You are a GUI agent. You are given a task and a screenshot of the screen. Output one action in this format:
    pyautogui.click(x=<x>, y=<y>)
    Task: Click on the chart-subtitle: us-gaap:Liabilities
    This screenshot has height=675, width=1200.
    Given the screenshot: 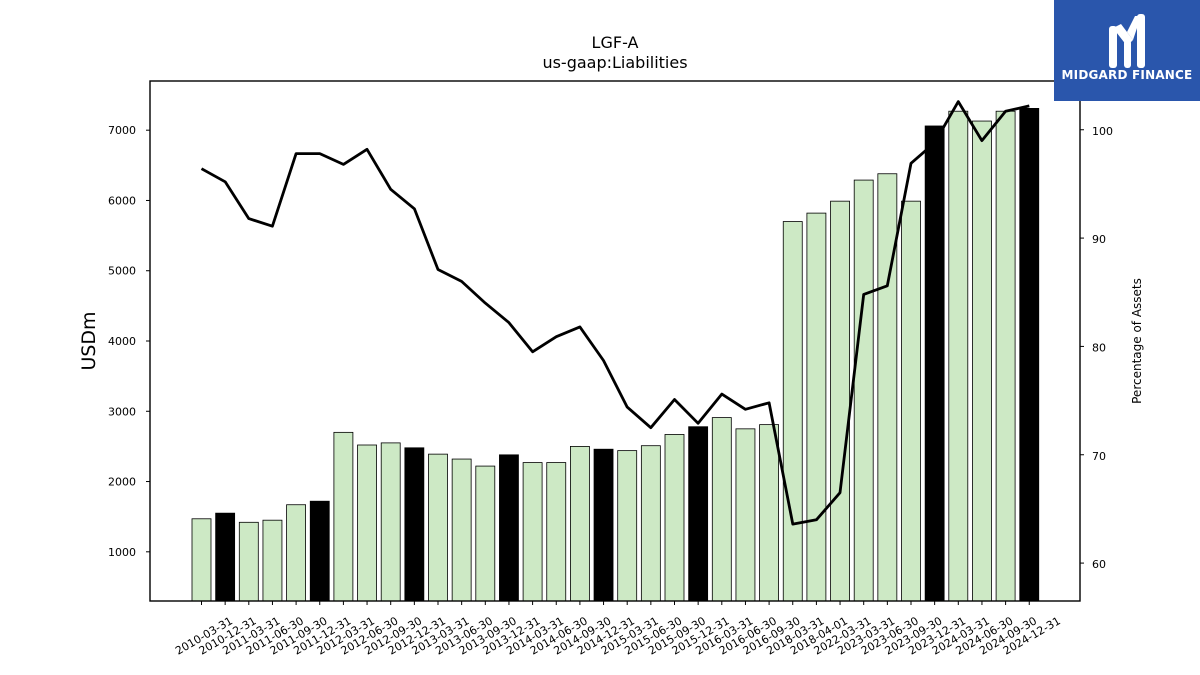 What is the action you would take?
    pyautogui.click(x=614, y=62)
    